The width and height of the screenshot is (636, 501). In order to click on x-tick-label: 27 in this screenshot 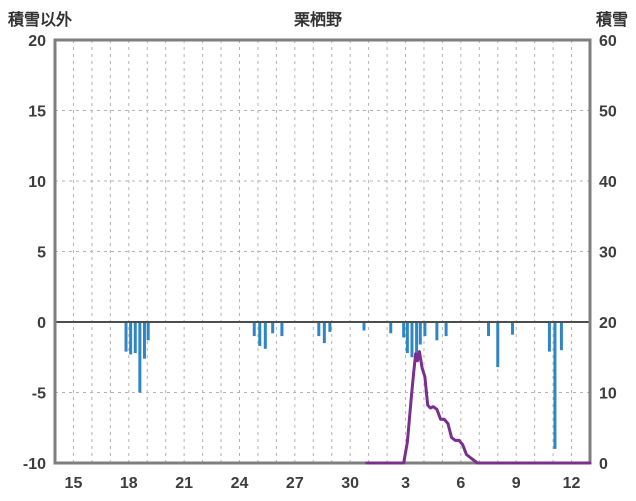, I will do `click(295, 483)`.